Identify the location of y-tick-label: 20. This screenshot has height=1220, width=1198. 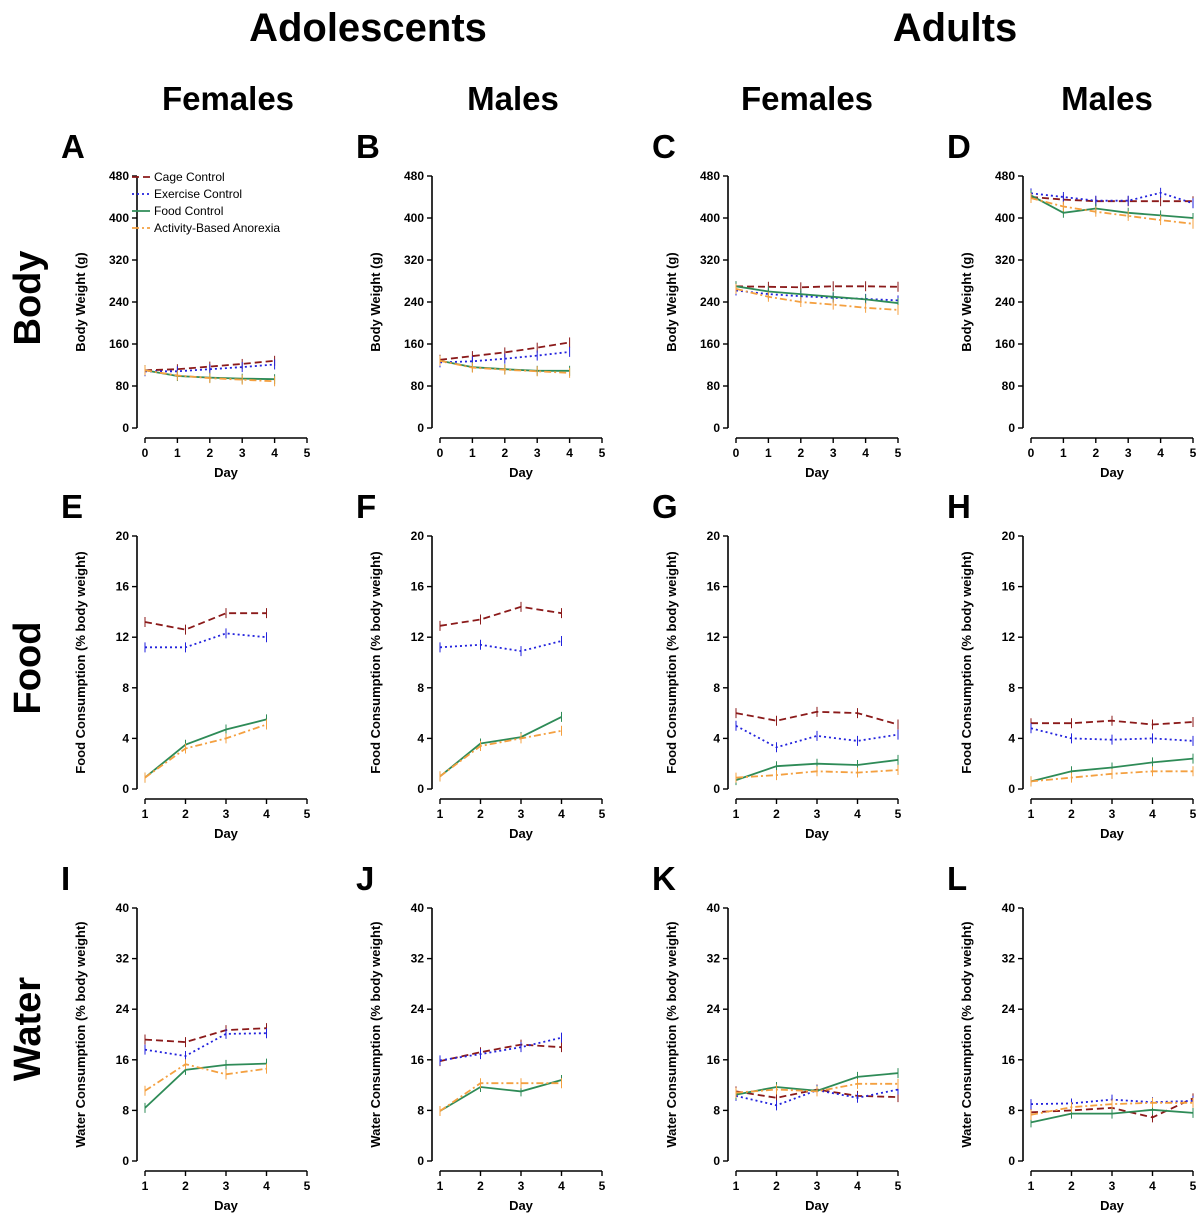
(123, 536).